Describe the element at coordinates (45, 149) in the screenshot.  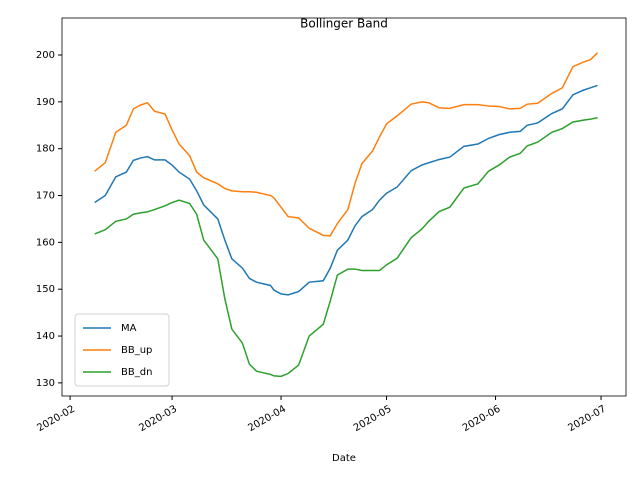
I see `y-tick-label: 180` at that location.